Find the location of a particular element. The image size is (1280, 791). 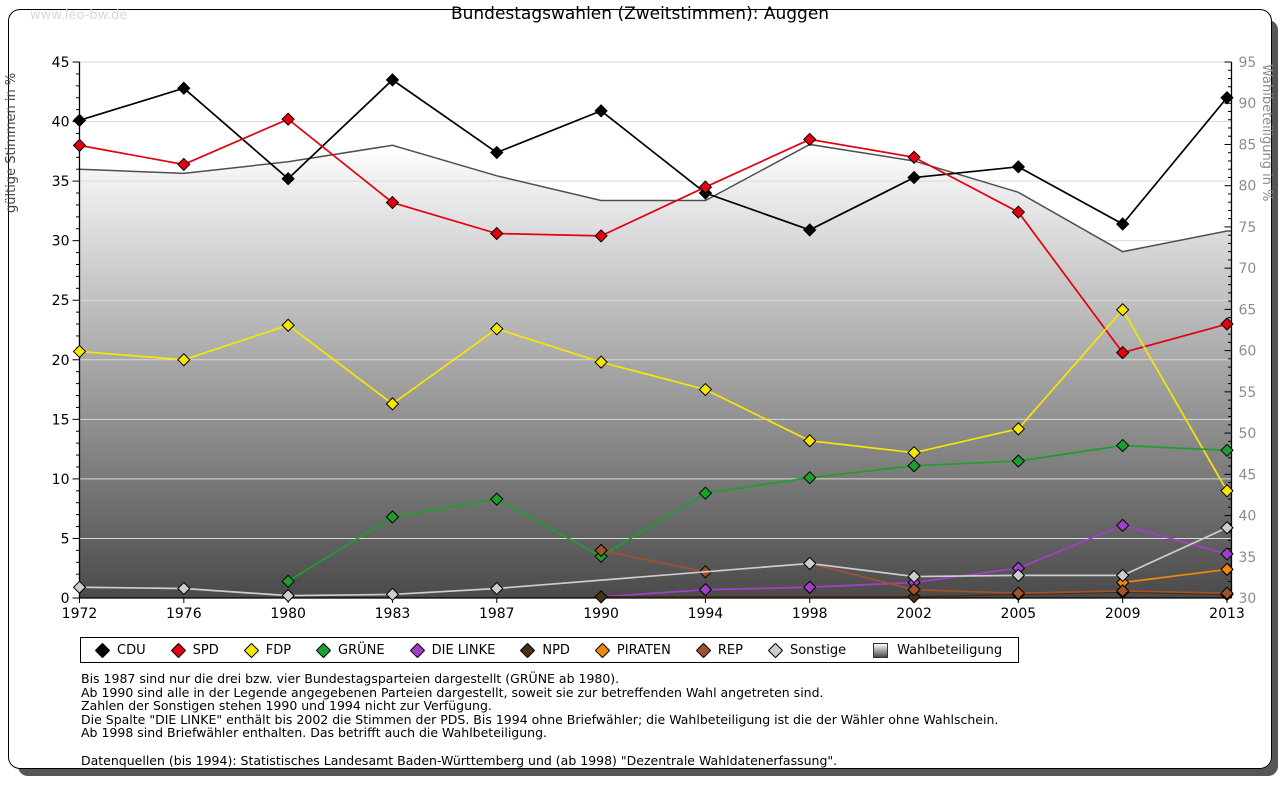

point-sonstige-1987 is located at coordinates (497, 588).